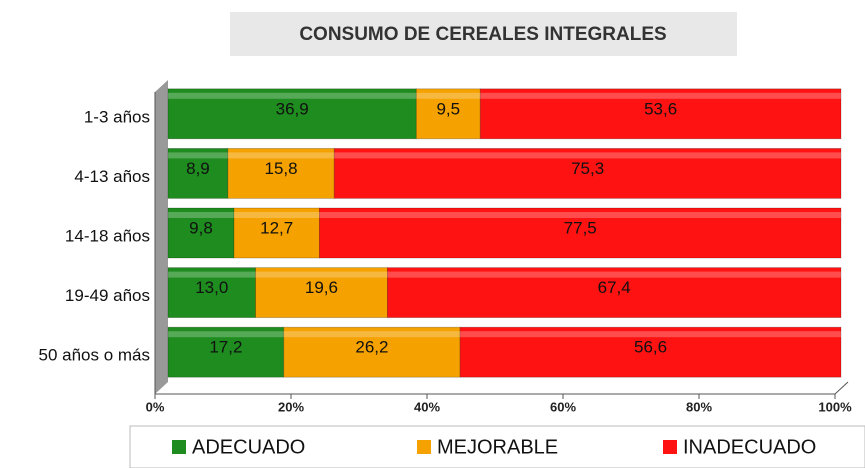 This screenshot has width=865, height=468. I want to click on data-label: 15,8, so click(281, 168).